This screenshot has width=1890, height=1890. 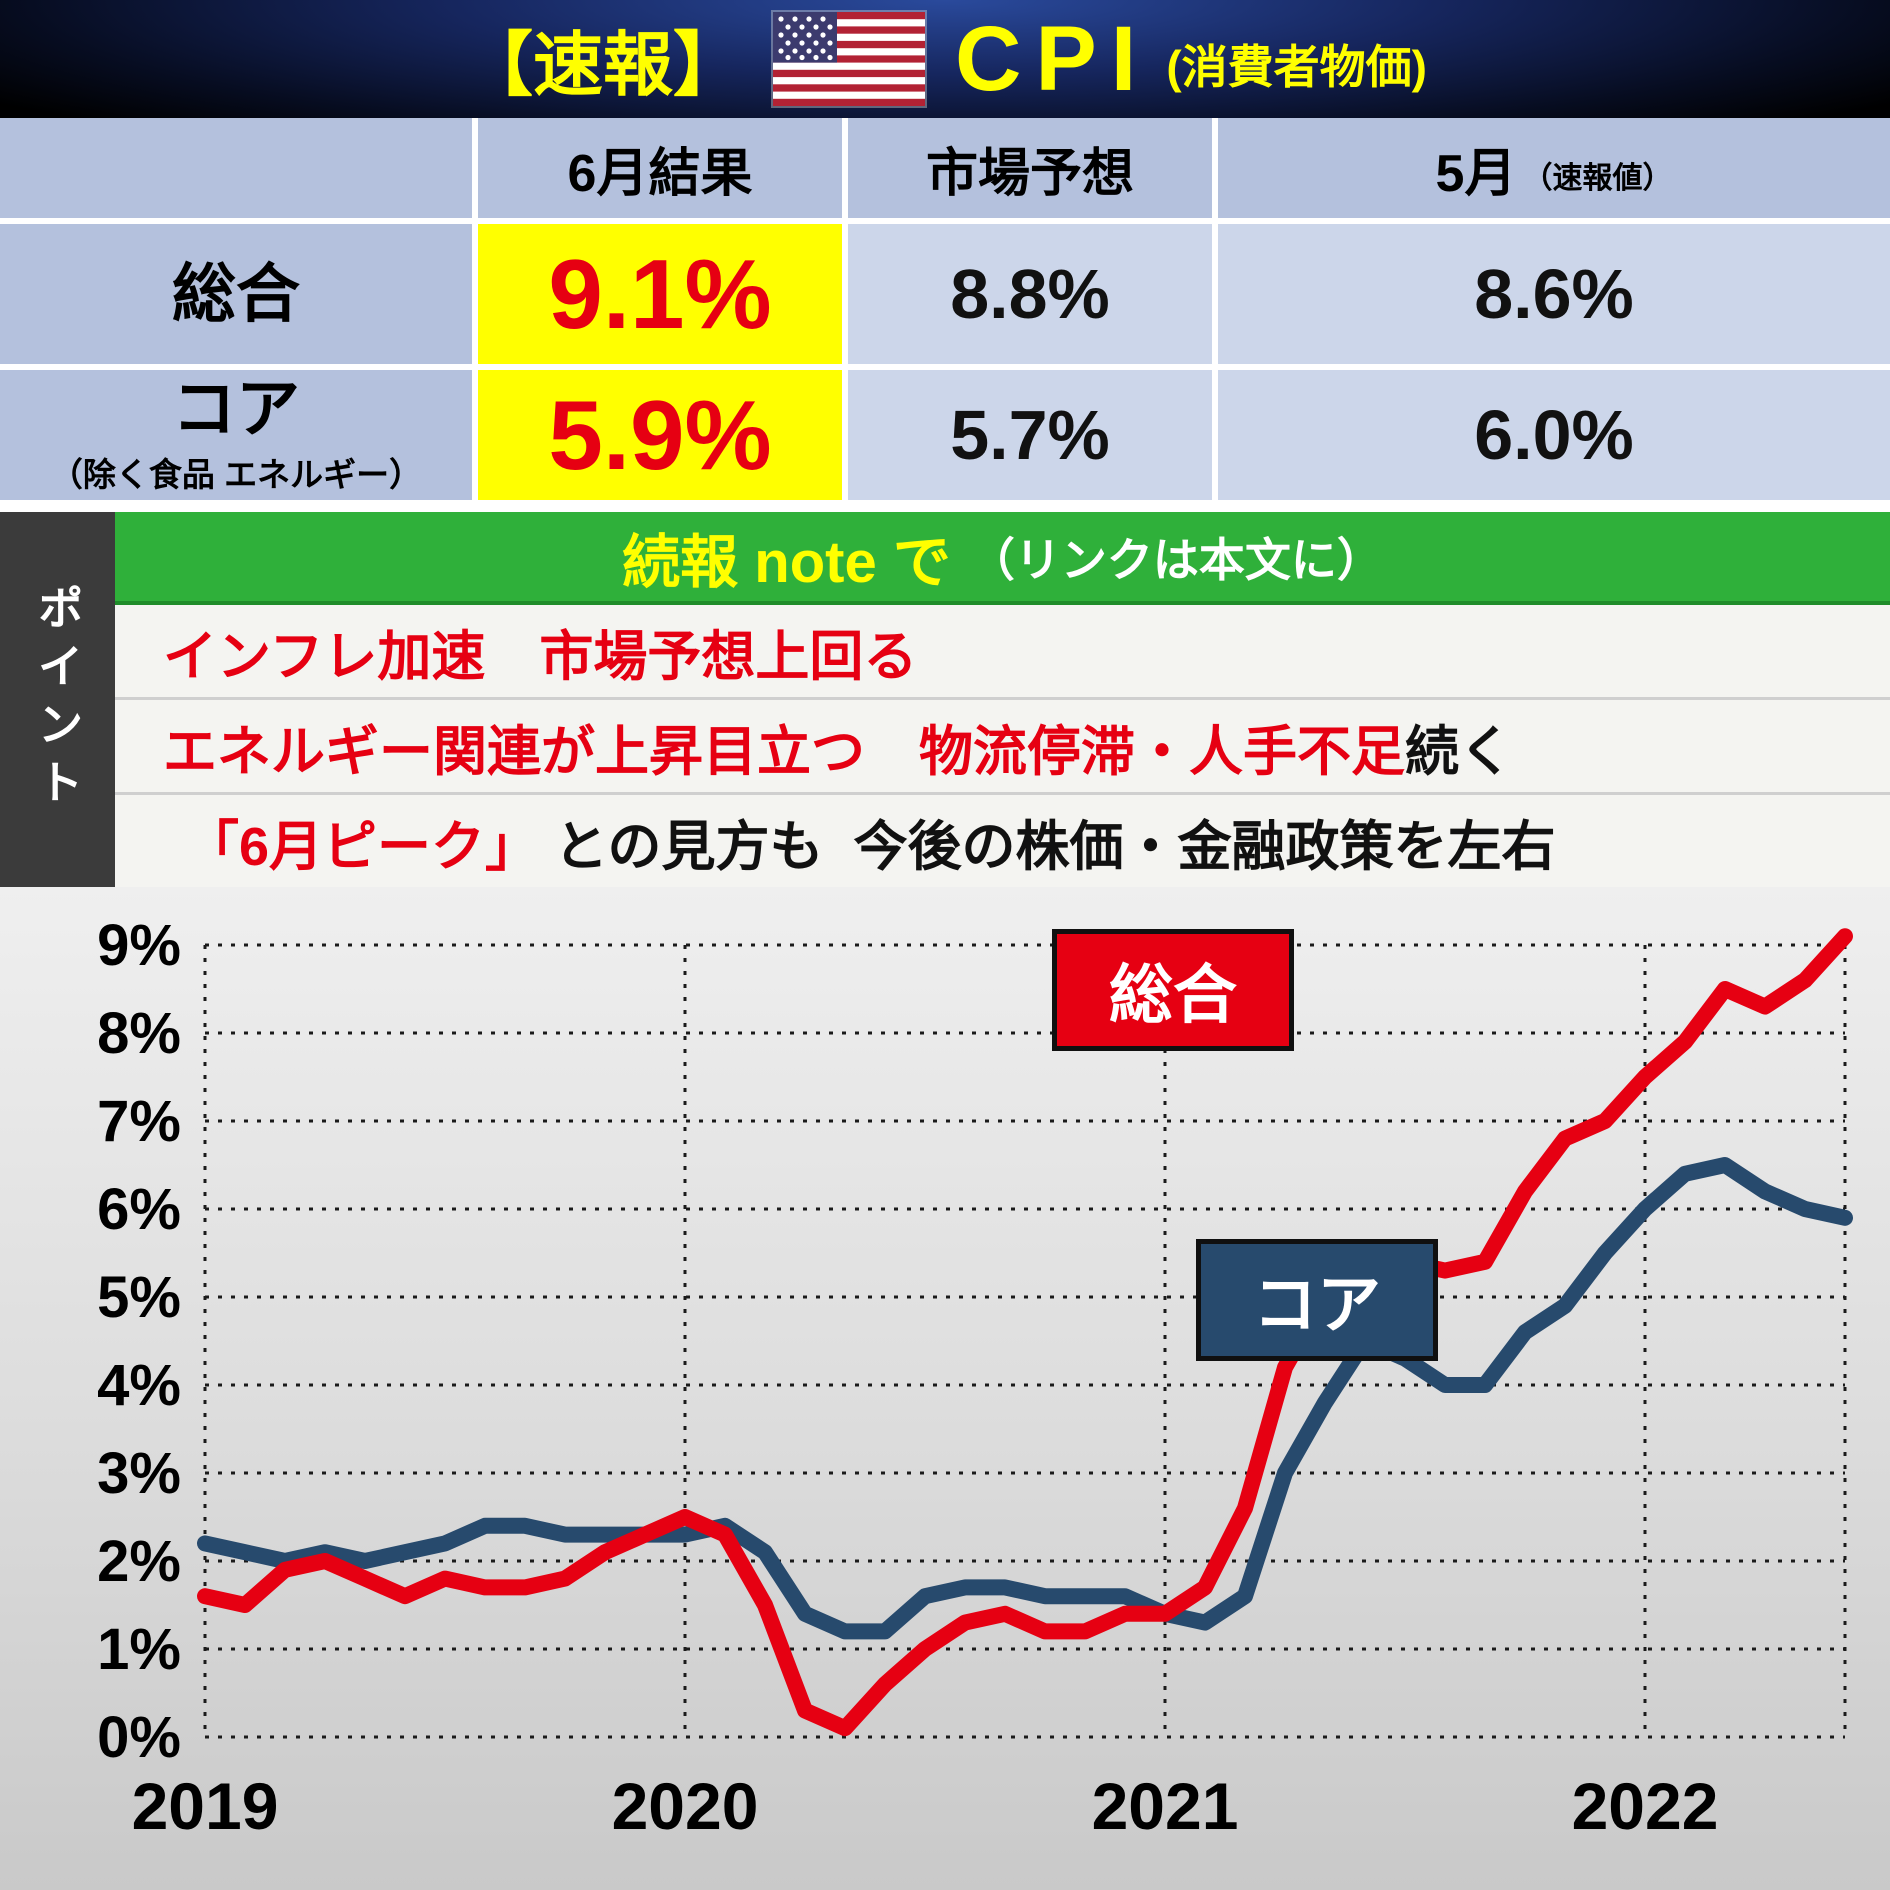 I want to click on svg-text: 2%, so click(x=139, y=1561).